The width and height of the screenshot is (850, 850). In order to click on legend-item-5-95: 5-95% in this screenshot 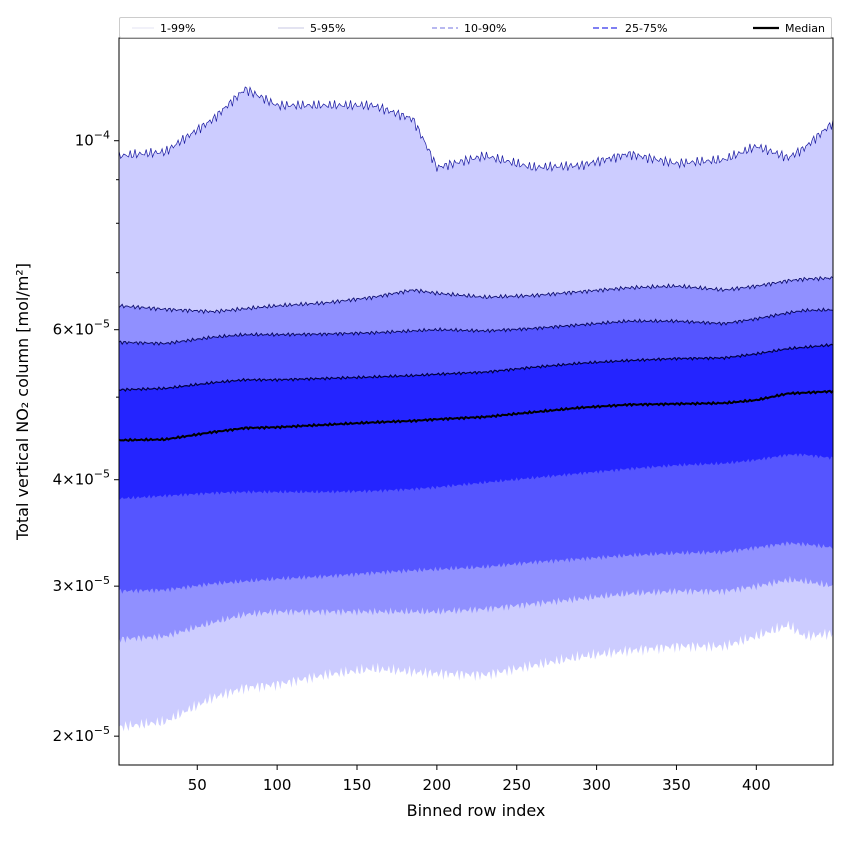, I will do `click(311, 28)`.